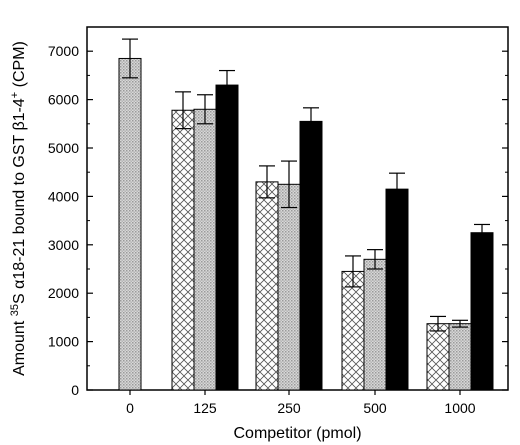  What do you see at coordinates (130, 224) in the screenshot?
I see `bar-0-s0` at bounding box center [130, 224].